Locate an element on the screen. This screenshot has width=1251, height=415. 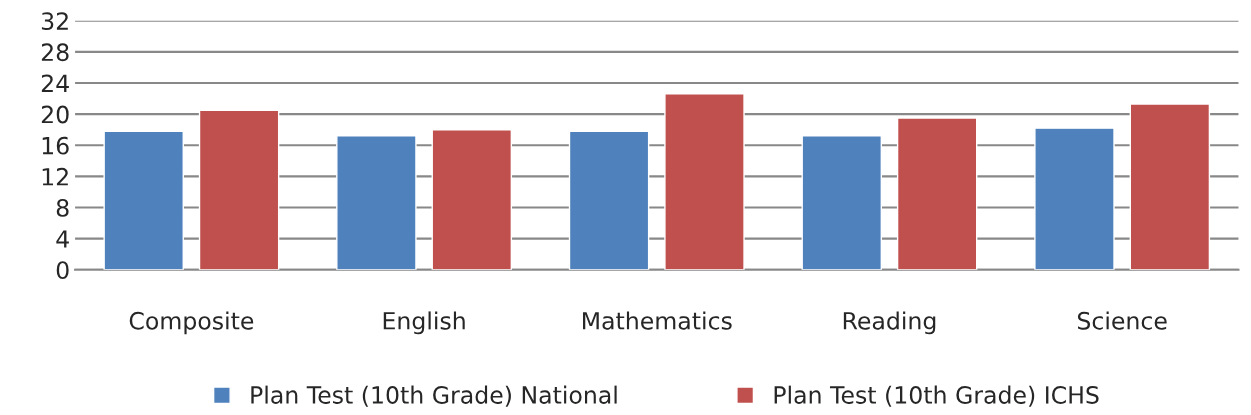
x-tick-label: Reading is located at coordinates (889, 323).